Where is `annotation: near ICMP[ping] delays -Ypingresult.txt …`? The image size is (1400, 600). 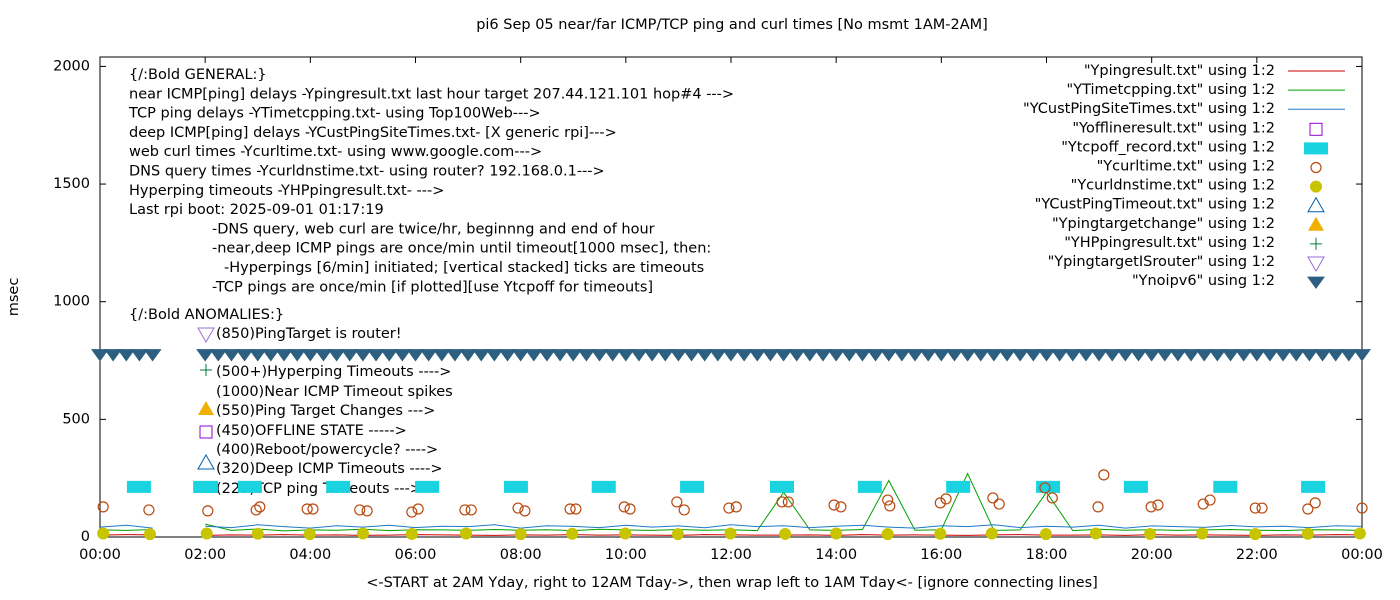 annotation: near ICMP[ping] delays -Ypingresult.txt … is located at coordinates (431, 94).